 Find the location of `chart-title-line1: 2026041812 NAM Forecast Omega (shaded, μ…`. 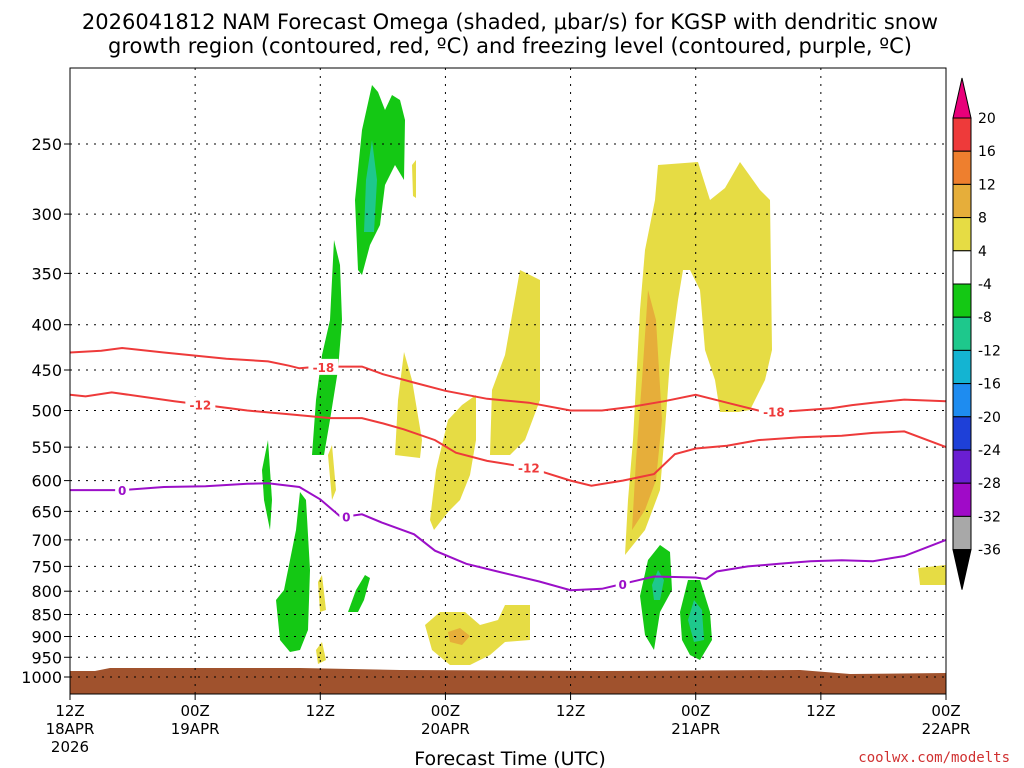

chart-title-line1: 2026041812 NAM Forecast Omega (shaded, μ… is located at coordinates (510, 22).